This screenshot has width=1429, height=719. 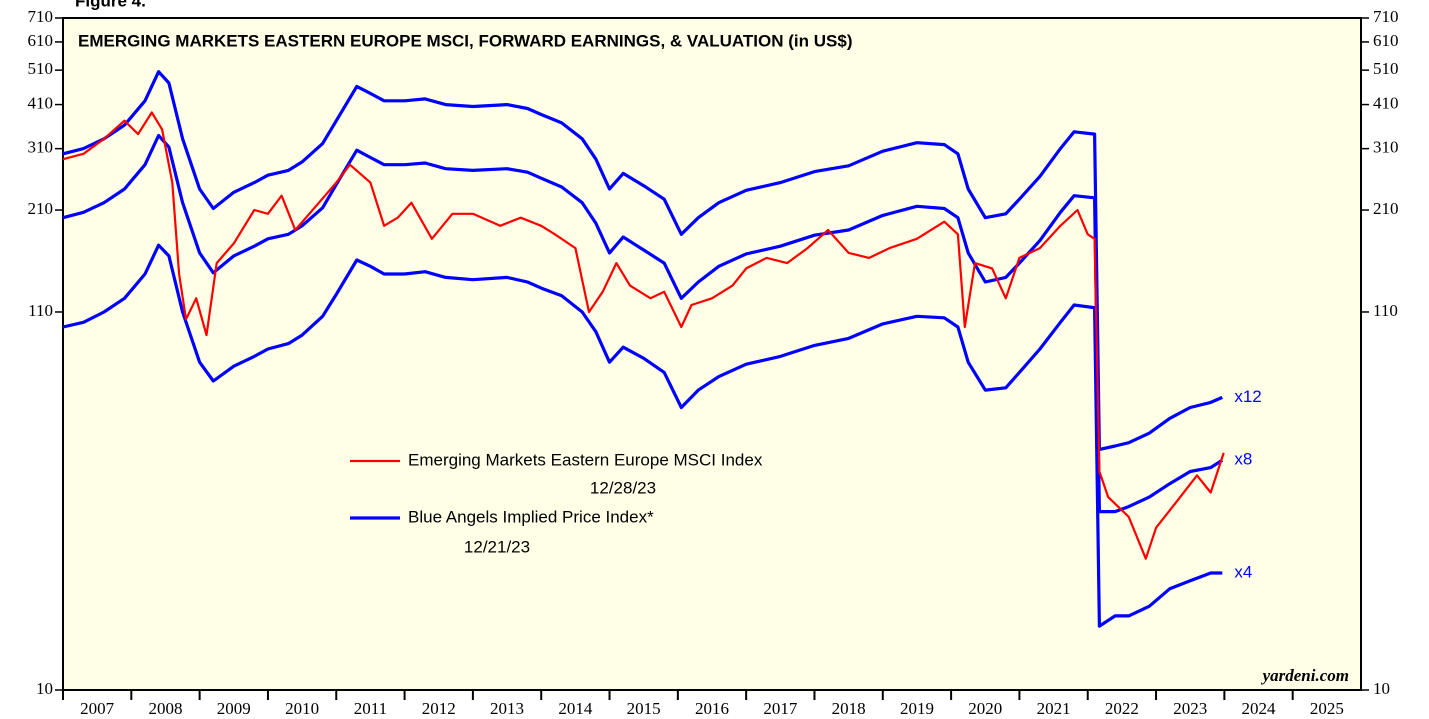 What do you see at coordinates (44, 688) in the screenshot?
I see `y-tick-label: 10` at bounding box center [44, 688].